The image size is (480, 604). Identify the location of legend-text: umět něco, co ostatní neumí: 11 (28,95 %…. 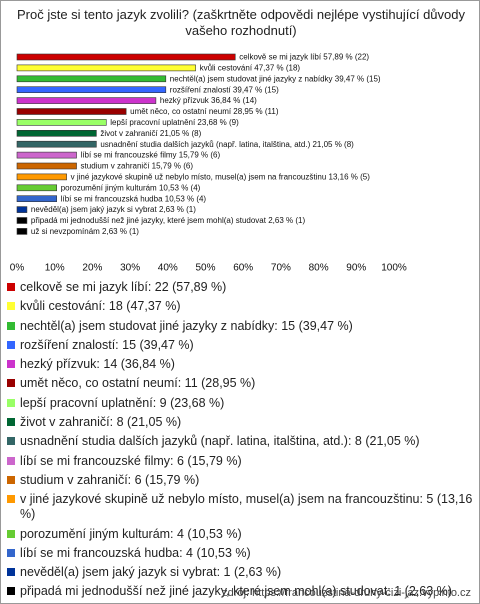
(138, 383).